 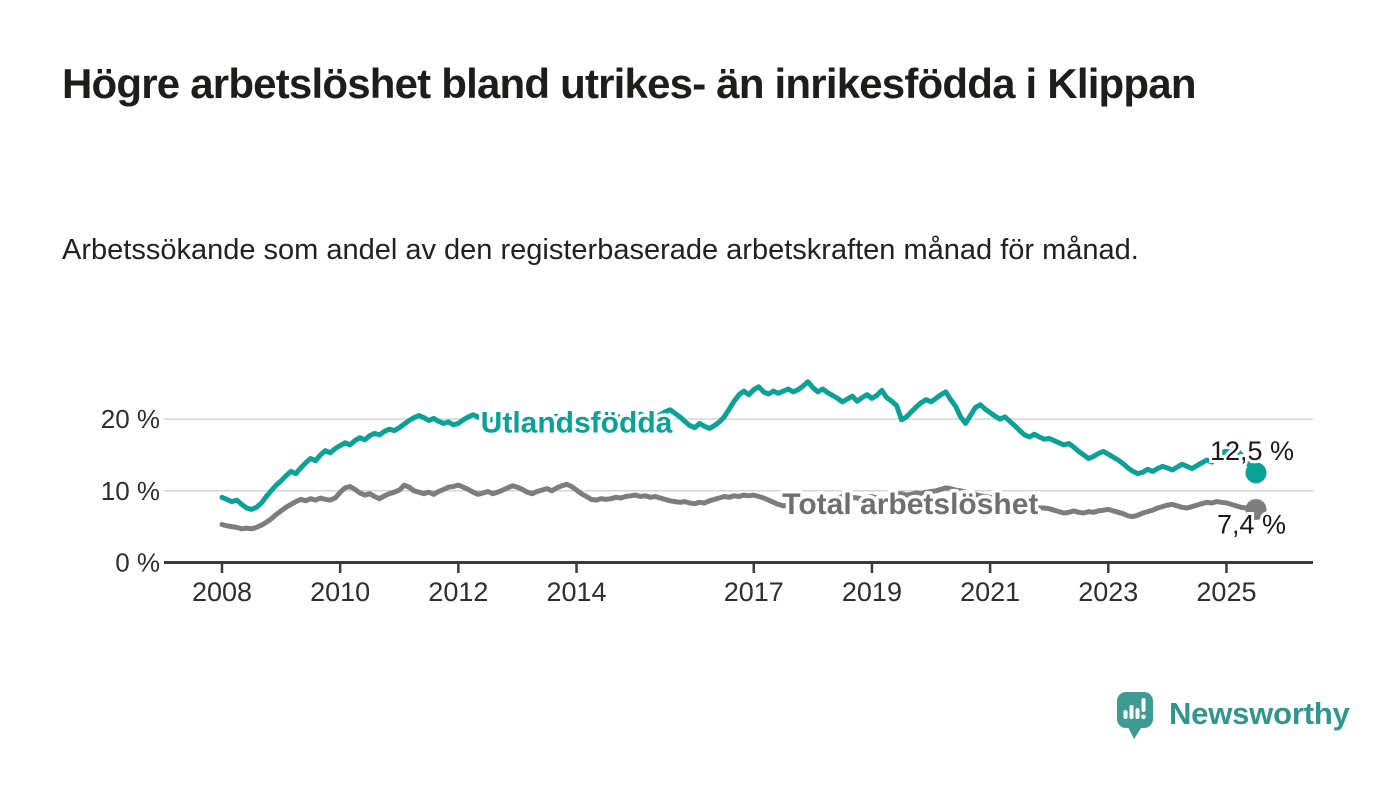 What do you see at coordinates (739, 506) in the screenshot?
I see `series-line-total` at bounding box center [739, 506].